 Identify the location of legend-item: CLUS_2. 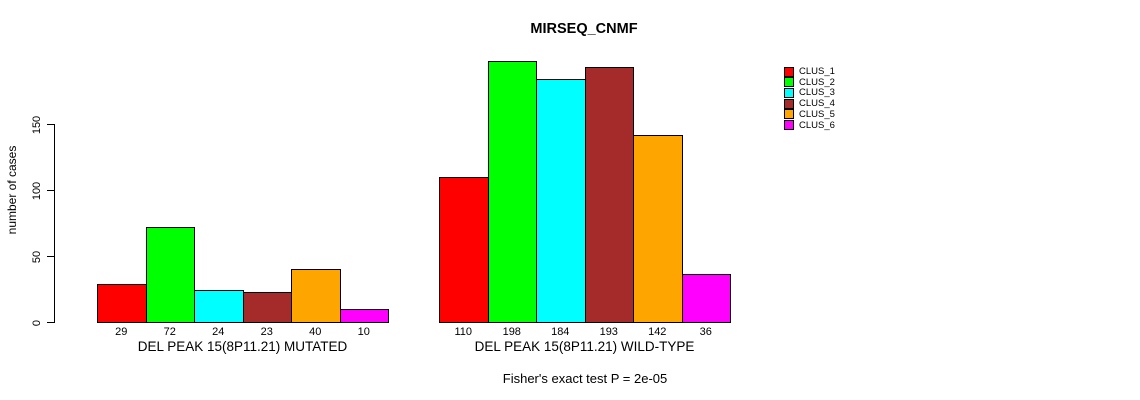
(809, 82).